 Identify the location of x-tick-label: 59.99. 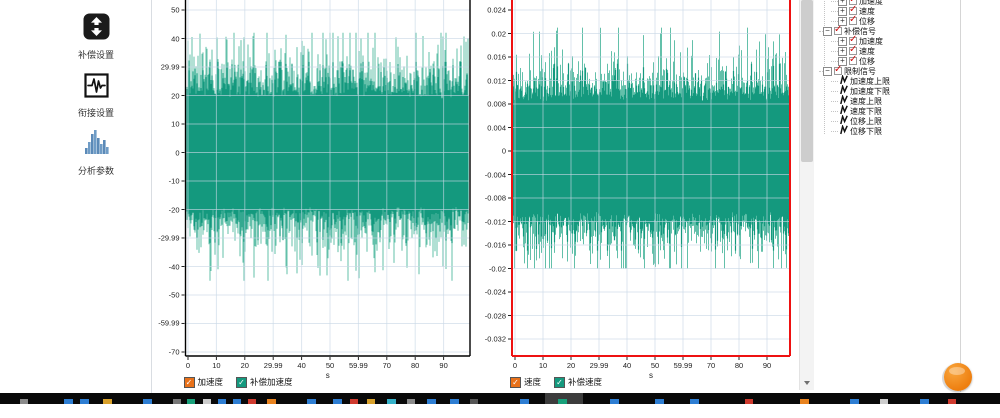
(358, 365).